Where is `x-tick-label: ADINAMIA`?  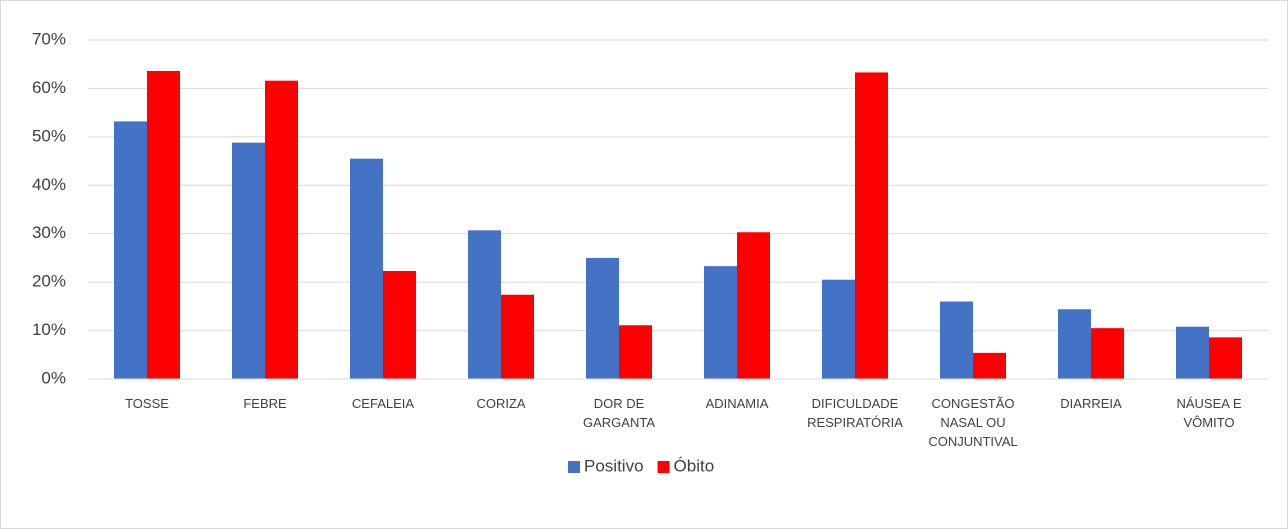 x-tick-label: ADINAMIA is located at coordinates (737, 403).